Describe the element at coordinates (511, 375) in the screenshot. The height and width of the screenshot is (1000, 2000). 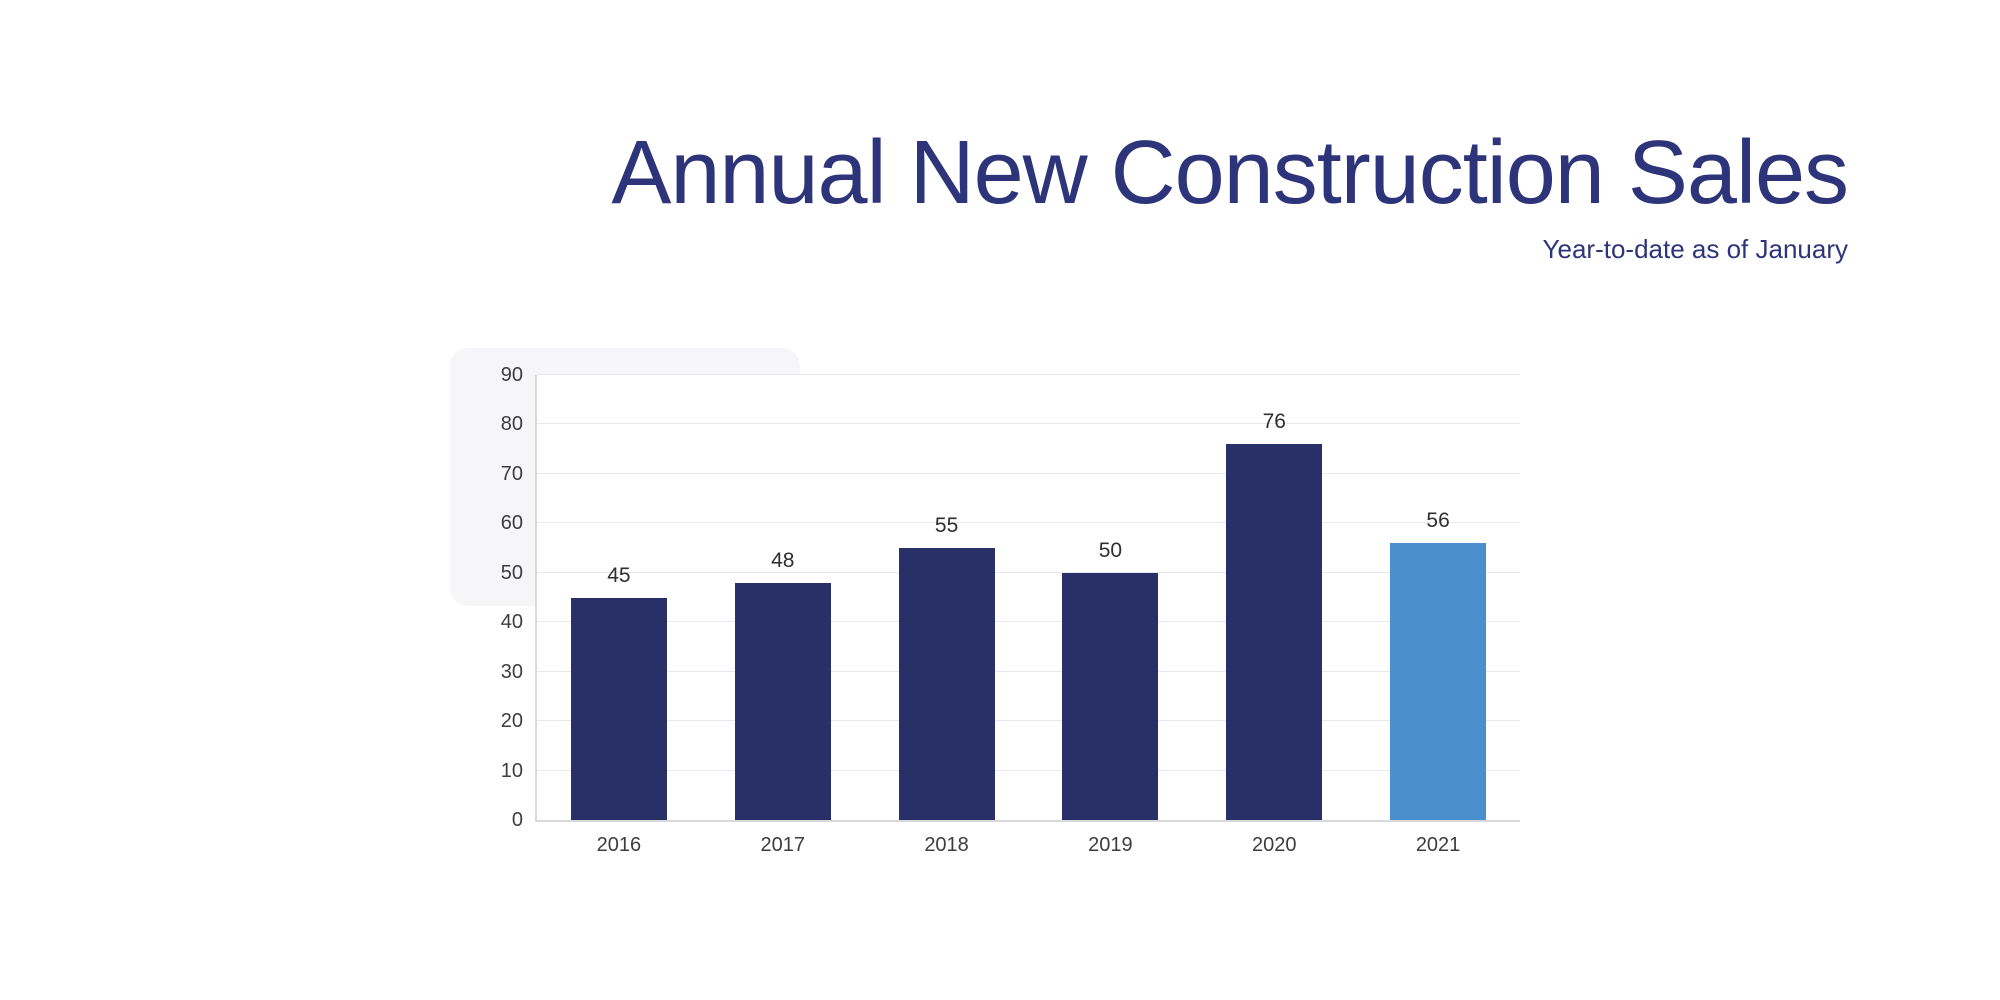
I see `y-axis-tick-label: 90` at that location.